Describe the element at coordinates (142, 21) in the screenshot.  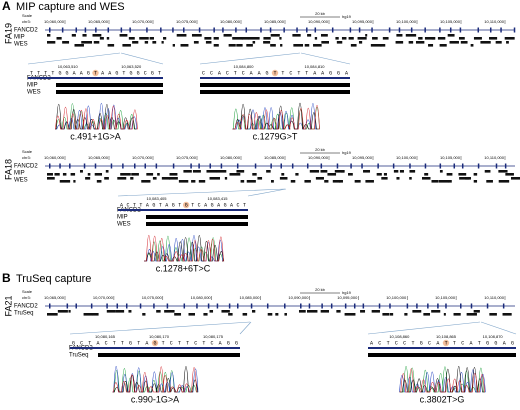
I see `ruler-label: 10,070,000` at that location.